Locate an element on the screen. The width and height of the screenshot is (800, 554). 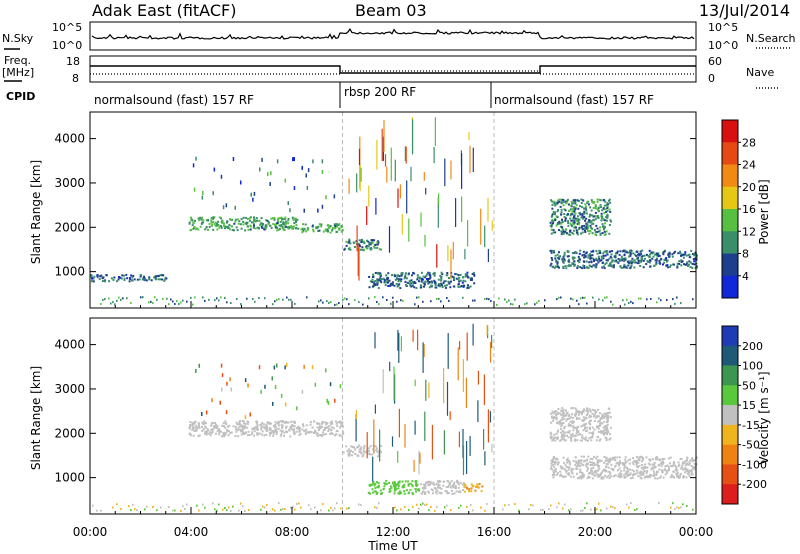
nsky-tick-top: 10^5 is located at coordinates (67, 27).